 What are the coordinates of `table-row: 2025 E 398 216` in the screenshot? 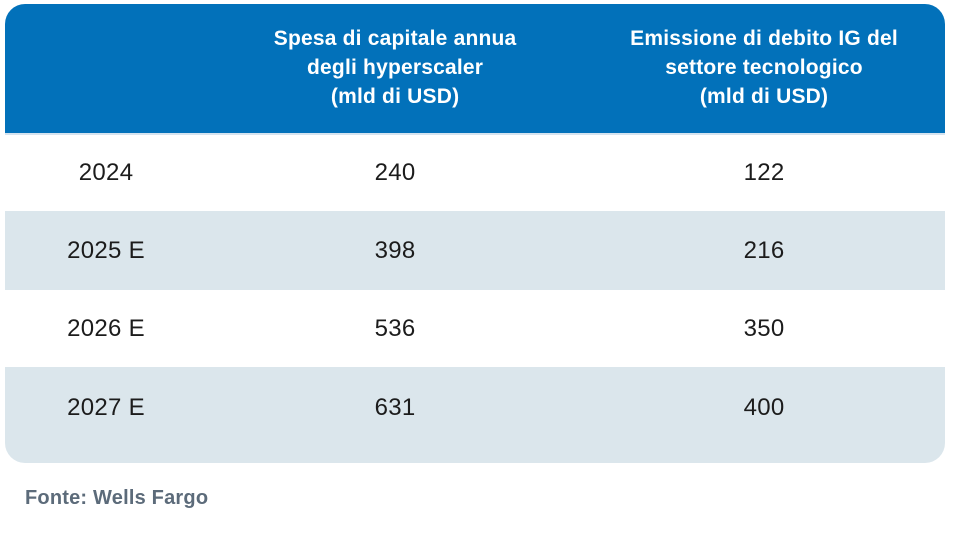 It's located at (475, 250).